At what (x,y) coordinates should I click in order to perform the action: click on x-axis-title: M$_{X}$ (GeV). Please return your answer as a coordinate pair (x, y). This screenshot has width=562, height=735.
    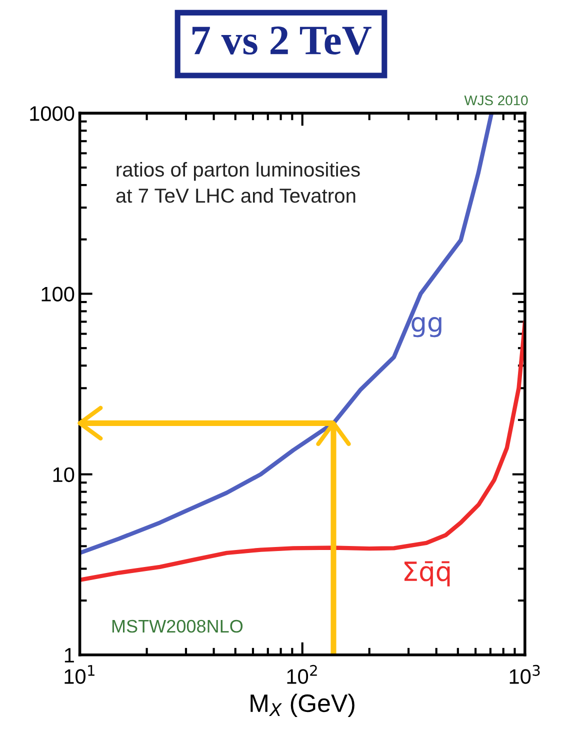
    Looking at the image, I should click on (302, 706).